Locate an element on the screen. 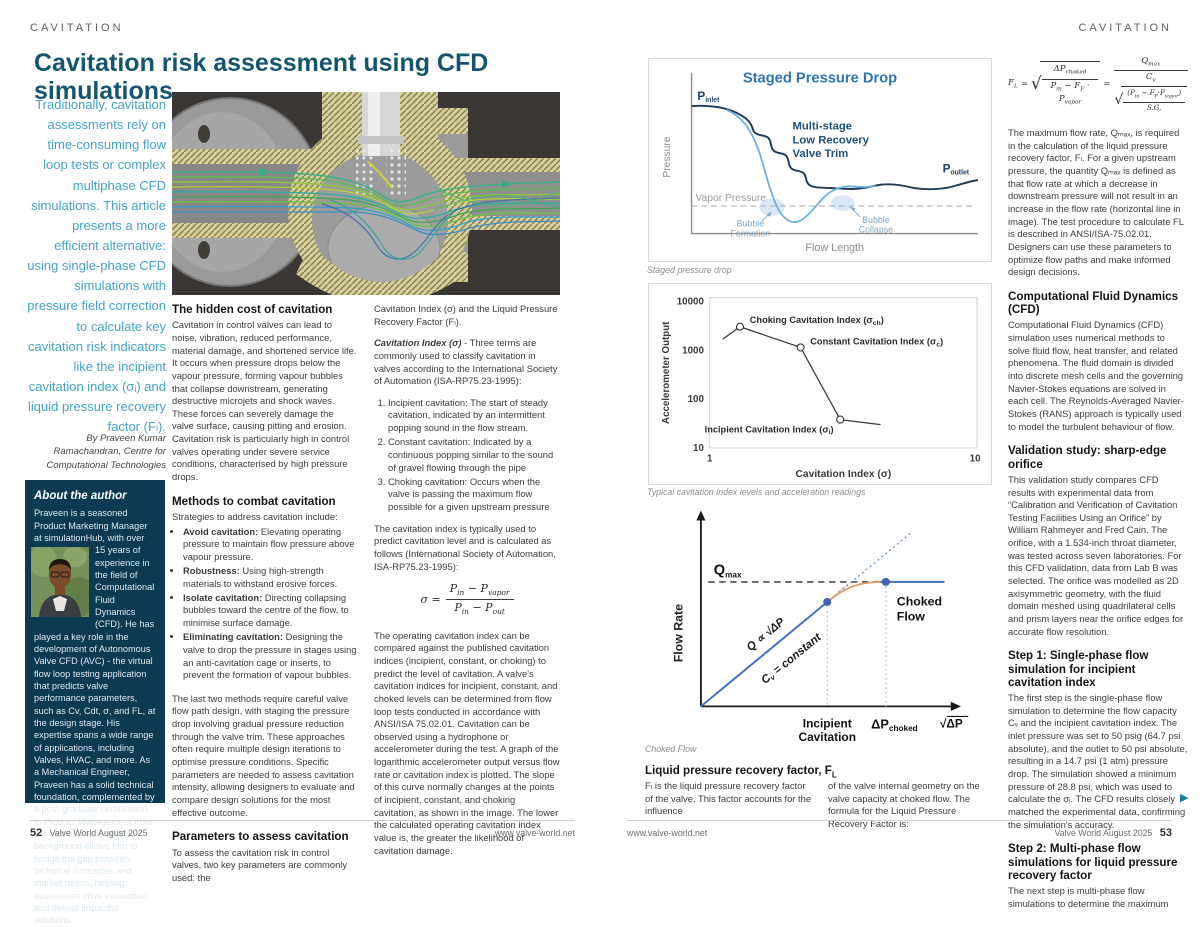 The height and width of the screenshot is (927, 1200). hero-cfd-valve-image is located at coordinates (366, 193).